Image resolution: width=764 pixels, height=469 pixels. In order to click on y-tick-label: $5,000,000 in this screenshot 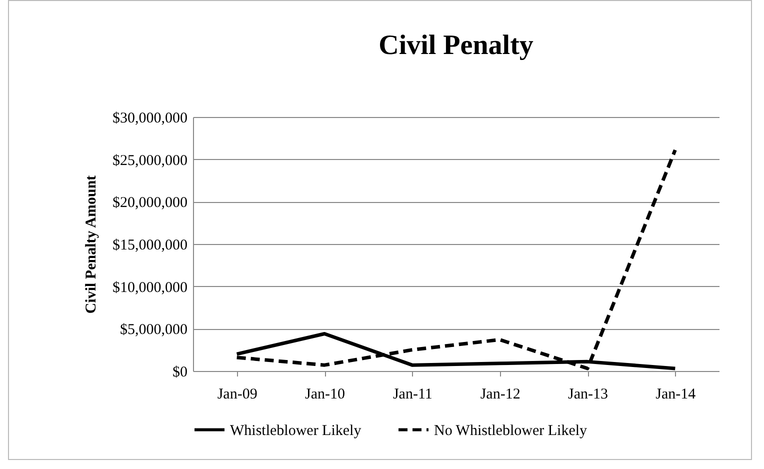, I will do `click(154, 330)`.